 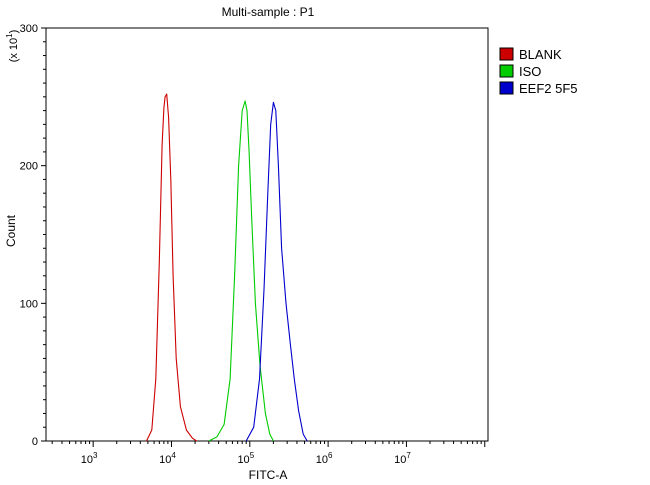 What do you see at coordinates (35, 442) in the screenshot?
I see `y-tick-label: 0` at bounding box center [35, 442].